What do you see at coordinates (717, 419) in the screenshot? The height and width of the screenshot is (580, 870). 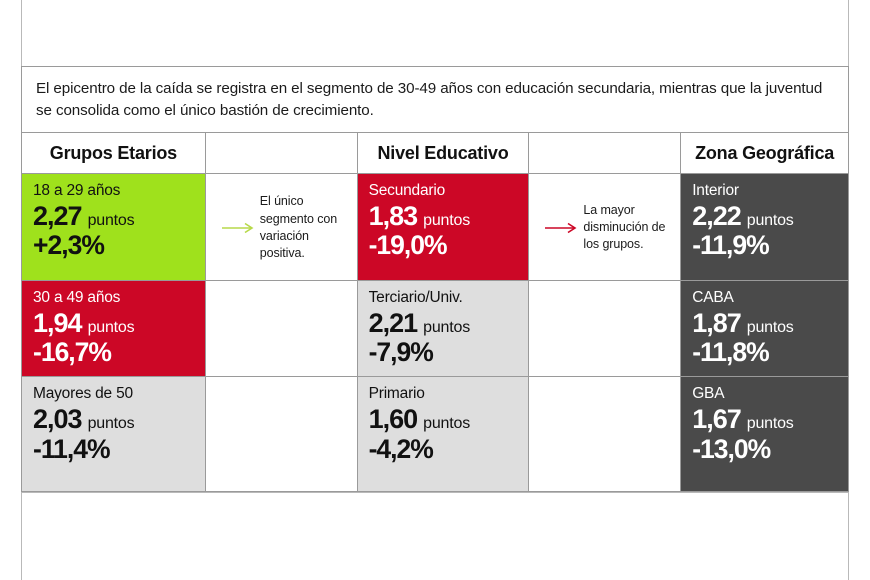 I see `cell-value: 1,67` at bounding box center [717, 419].